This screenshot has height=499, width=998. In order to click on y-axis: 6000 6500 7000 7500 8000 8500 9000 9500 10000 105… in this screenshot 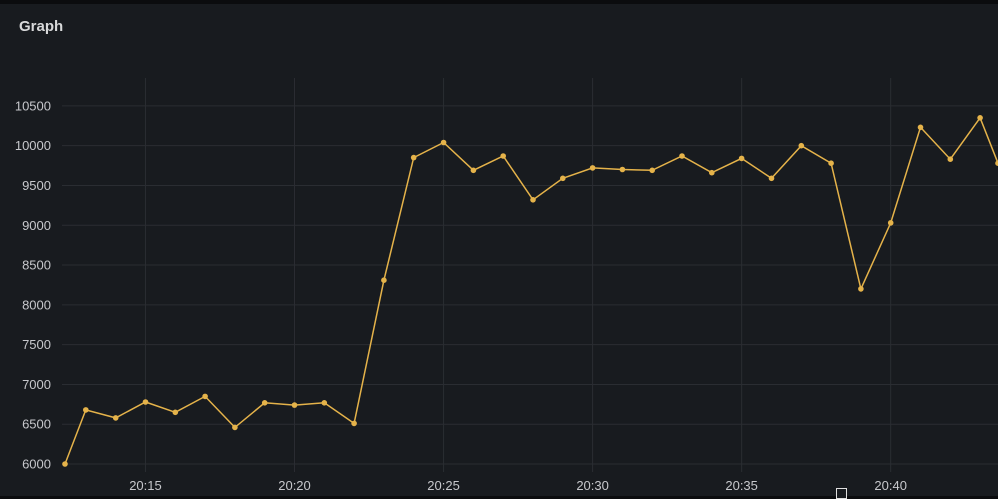, I will do `click(33, 284)`.